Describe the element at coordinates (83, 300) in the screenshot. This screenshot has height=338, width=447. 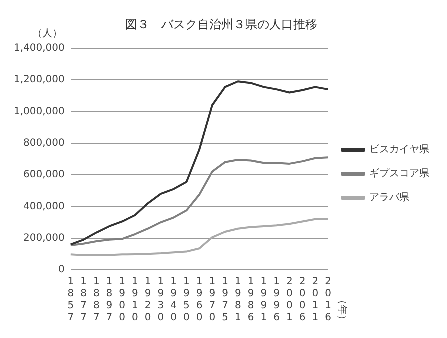
I see `x-tick-label: 1877` at that location.